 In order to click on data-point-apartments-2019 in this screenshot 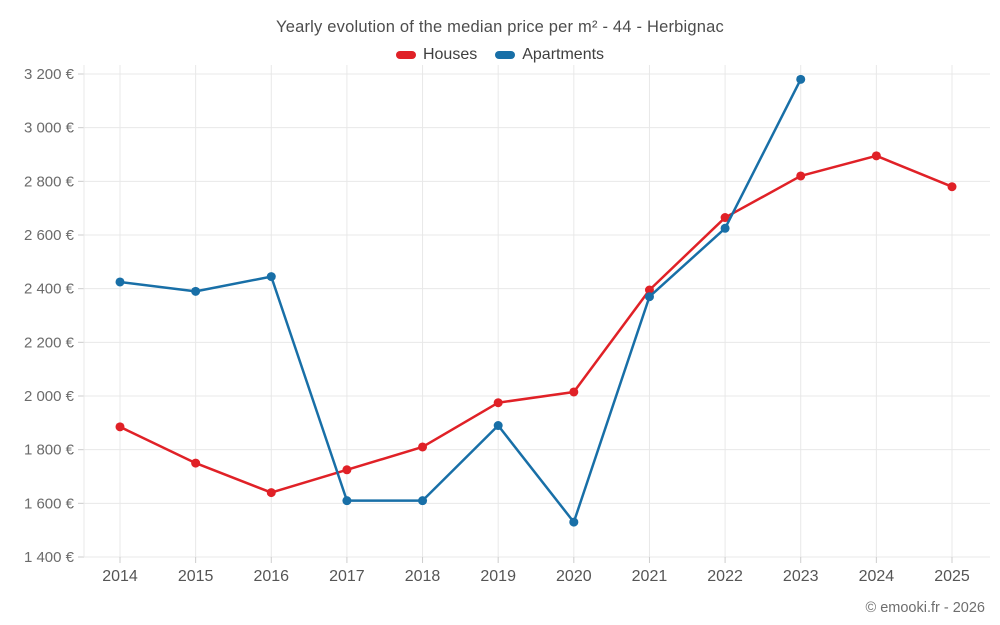, I will do `click(498, 426)`.